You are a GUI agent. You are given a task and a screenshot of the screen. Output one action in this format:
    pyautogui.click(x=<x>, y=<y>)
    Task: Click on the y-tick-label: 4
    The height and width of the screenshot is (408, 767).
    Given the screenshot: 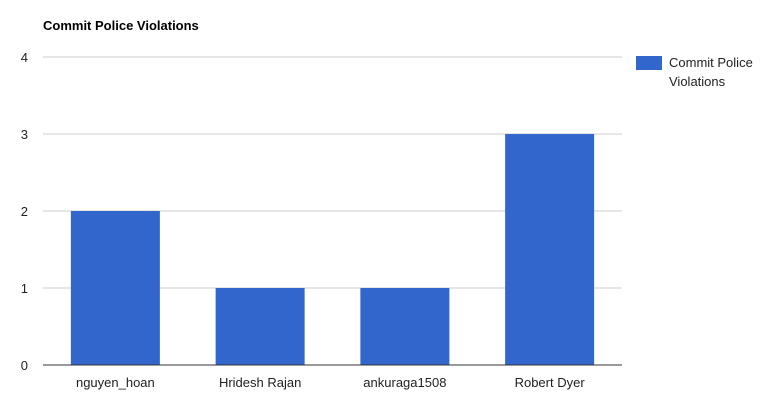 What is the action you would take?
    pyautogui.click(x=24, y=57)
    